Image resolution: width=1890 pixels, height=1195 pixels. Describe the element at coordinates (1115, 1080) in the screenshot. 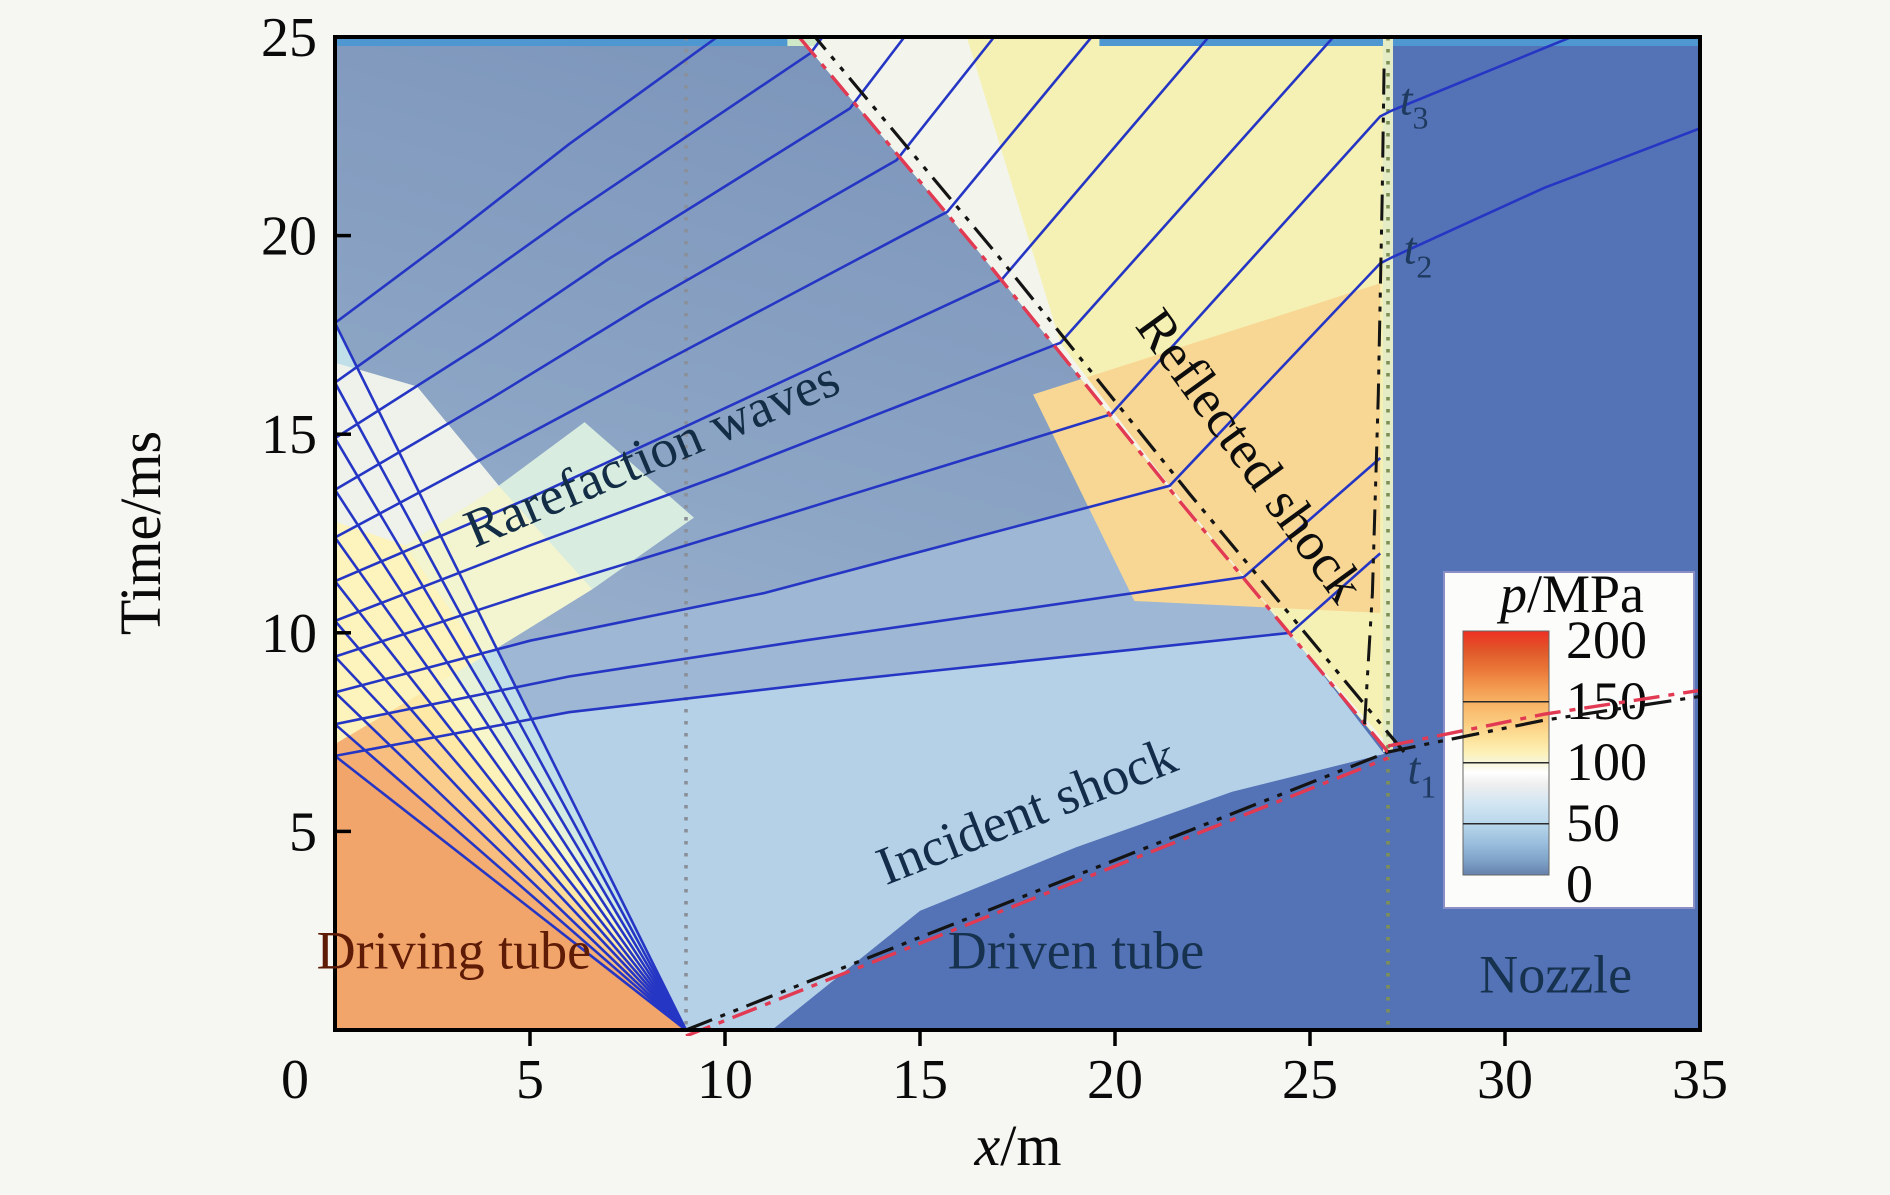

I see `x-tick-label-20: 20` at that location.